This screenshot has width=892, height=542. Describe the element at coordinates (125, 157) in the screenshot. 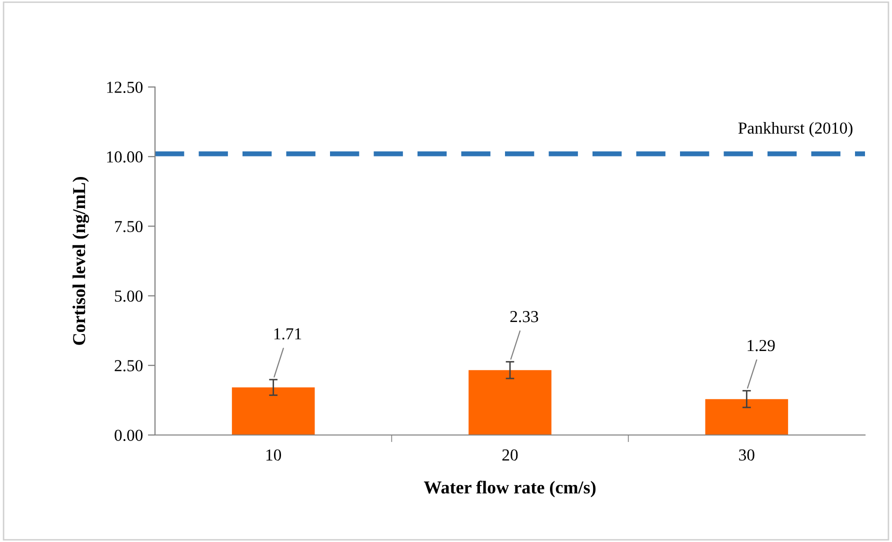

I see `y-tick-label: 10.00` at that location.